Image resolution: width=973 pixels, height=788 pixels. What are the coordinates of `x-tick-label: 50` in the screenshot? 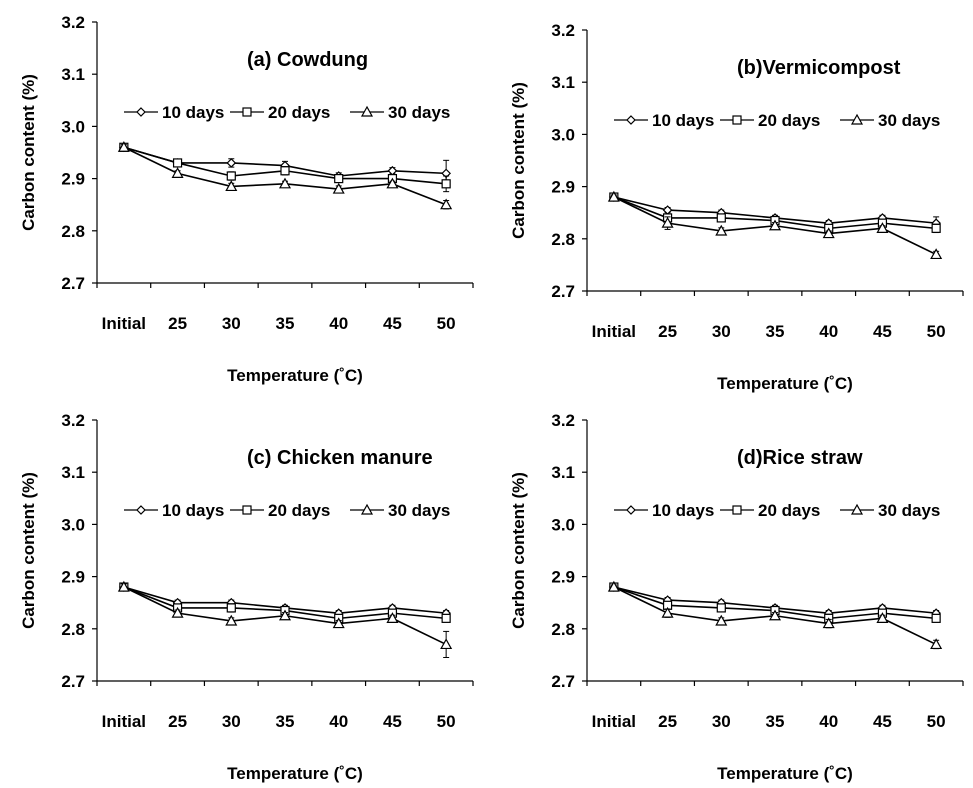 It's located at (936, 721).